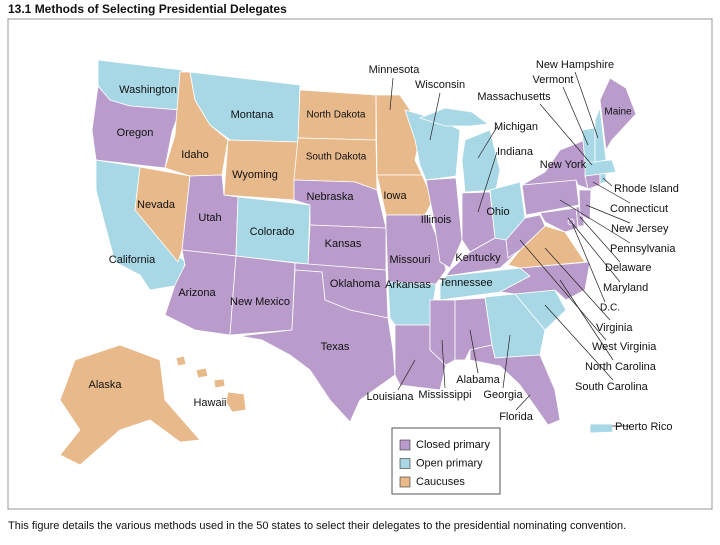 Image resolution: width=720 pixels, height=545 pixels. What do you see at coordinates (444, 395) in the screenshot?
I see `state-label: Mississippi` at bounding box center [444, 395].